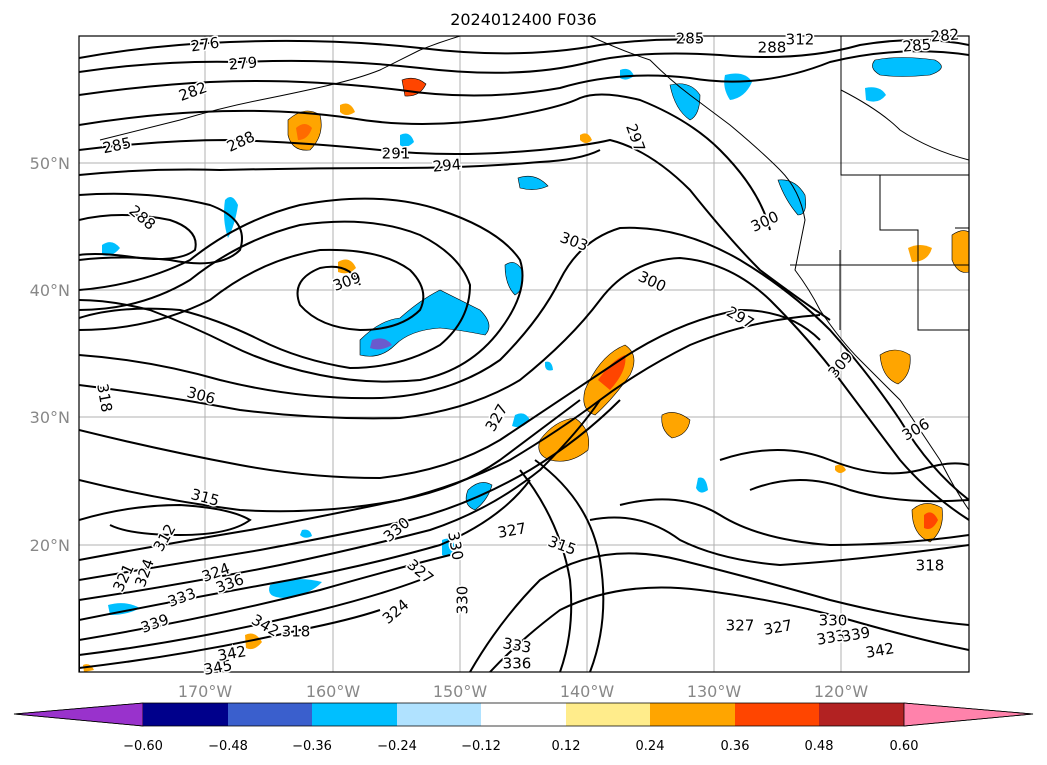 The width and height of the screenshot is (1047, 765). Describe the element at coordinates (217, 667) in the screenshot. I see `contour-label: 345` at that location.